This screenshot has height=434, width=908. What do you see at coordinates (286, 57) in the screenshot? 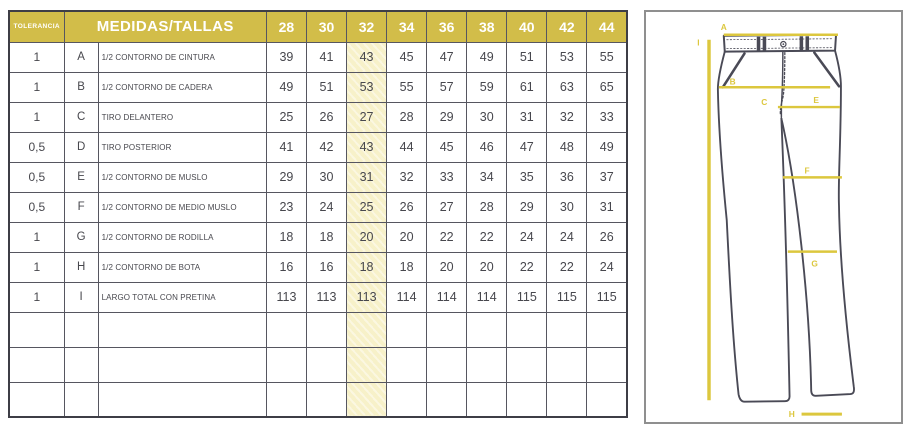
I see `value-cell: 39` at bounding box center [286, 57].